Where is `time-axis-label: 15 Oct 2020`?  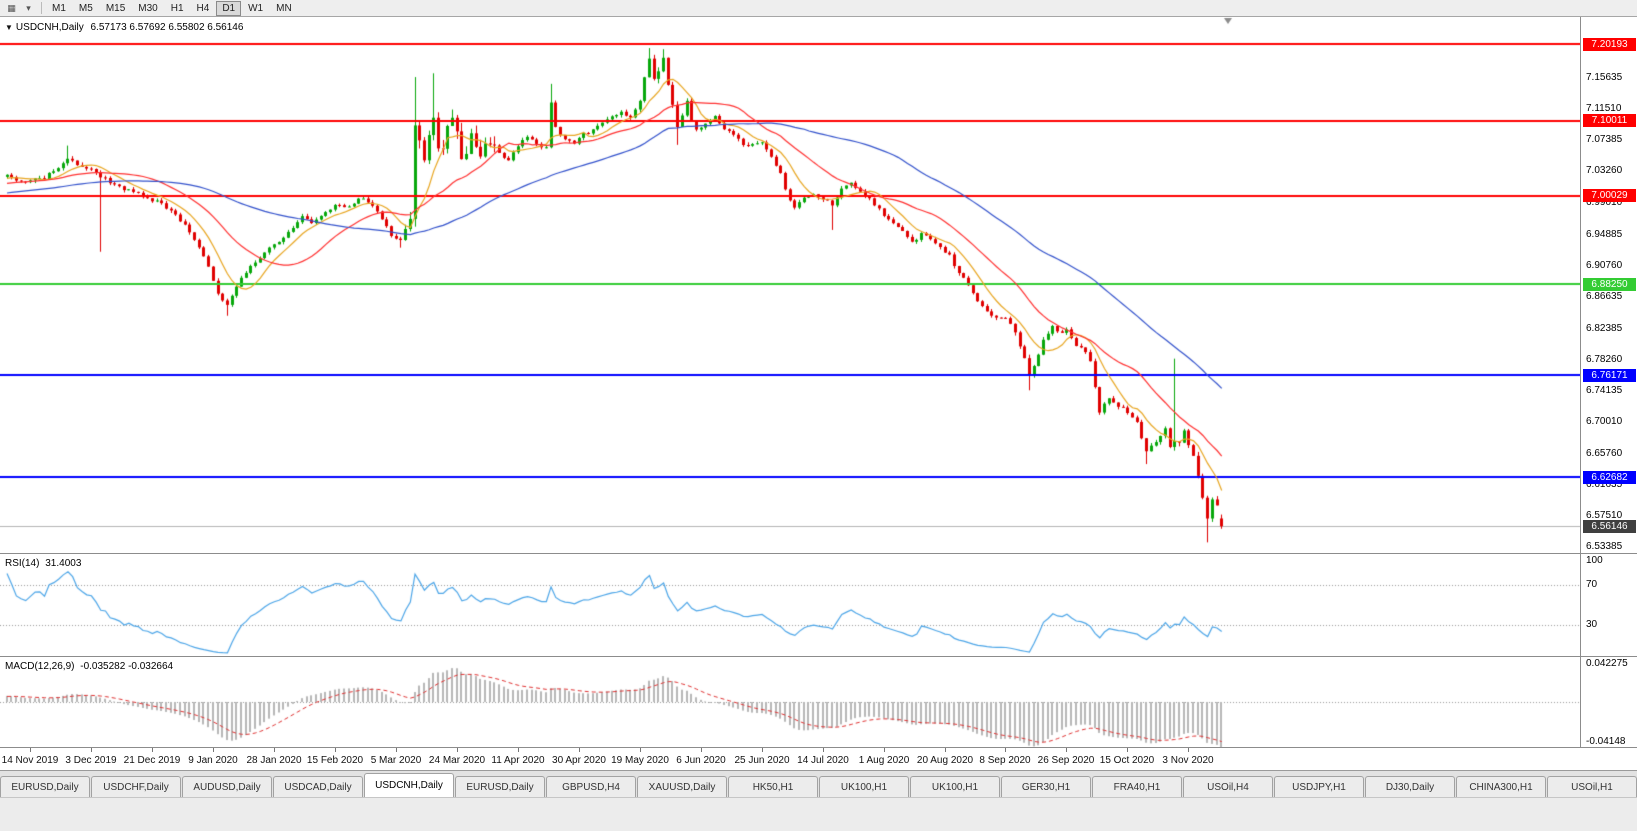
time-axis-label: 15 Oct 2020 is located at coordinates (1127, 760).